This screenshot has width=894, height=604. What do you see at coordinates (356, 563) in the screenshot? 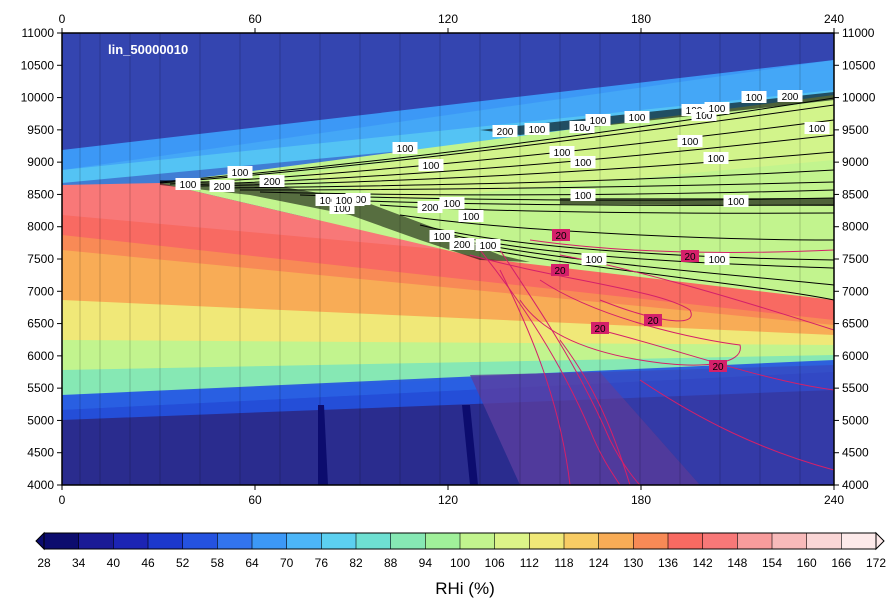
I see `colorbar-tick-label: 82` at bounding box center [356, 563].